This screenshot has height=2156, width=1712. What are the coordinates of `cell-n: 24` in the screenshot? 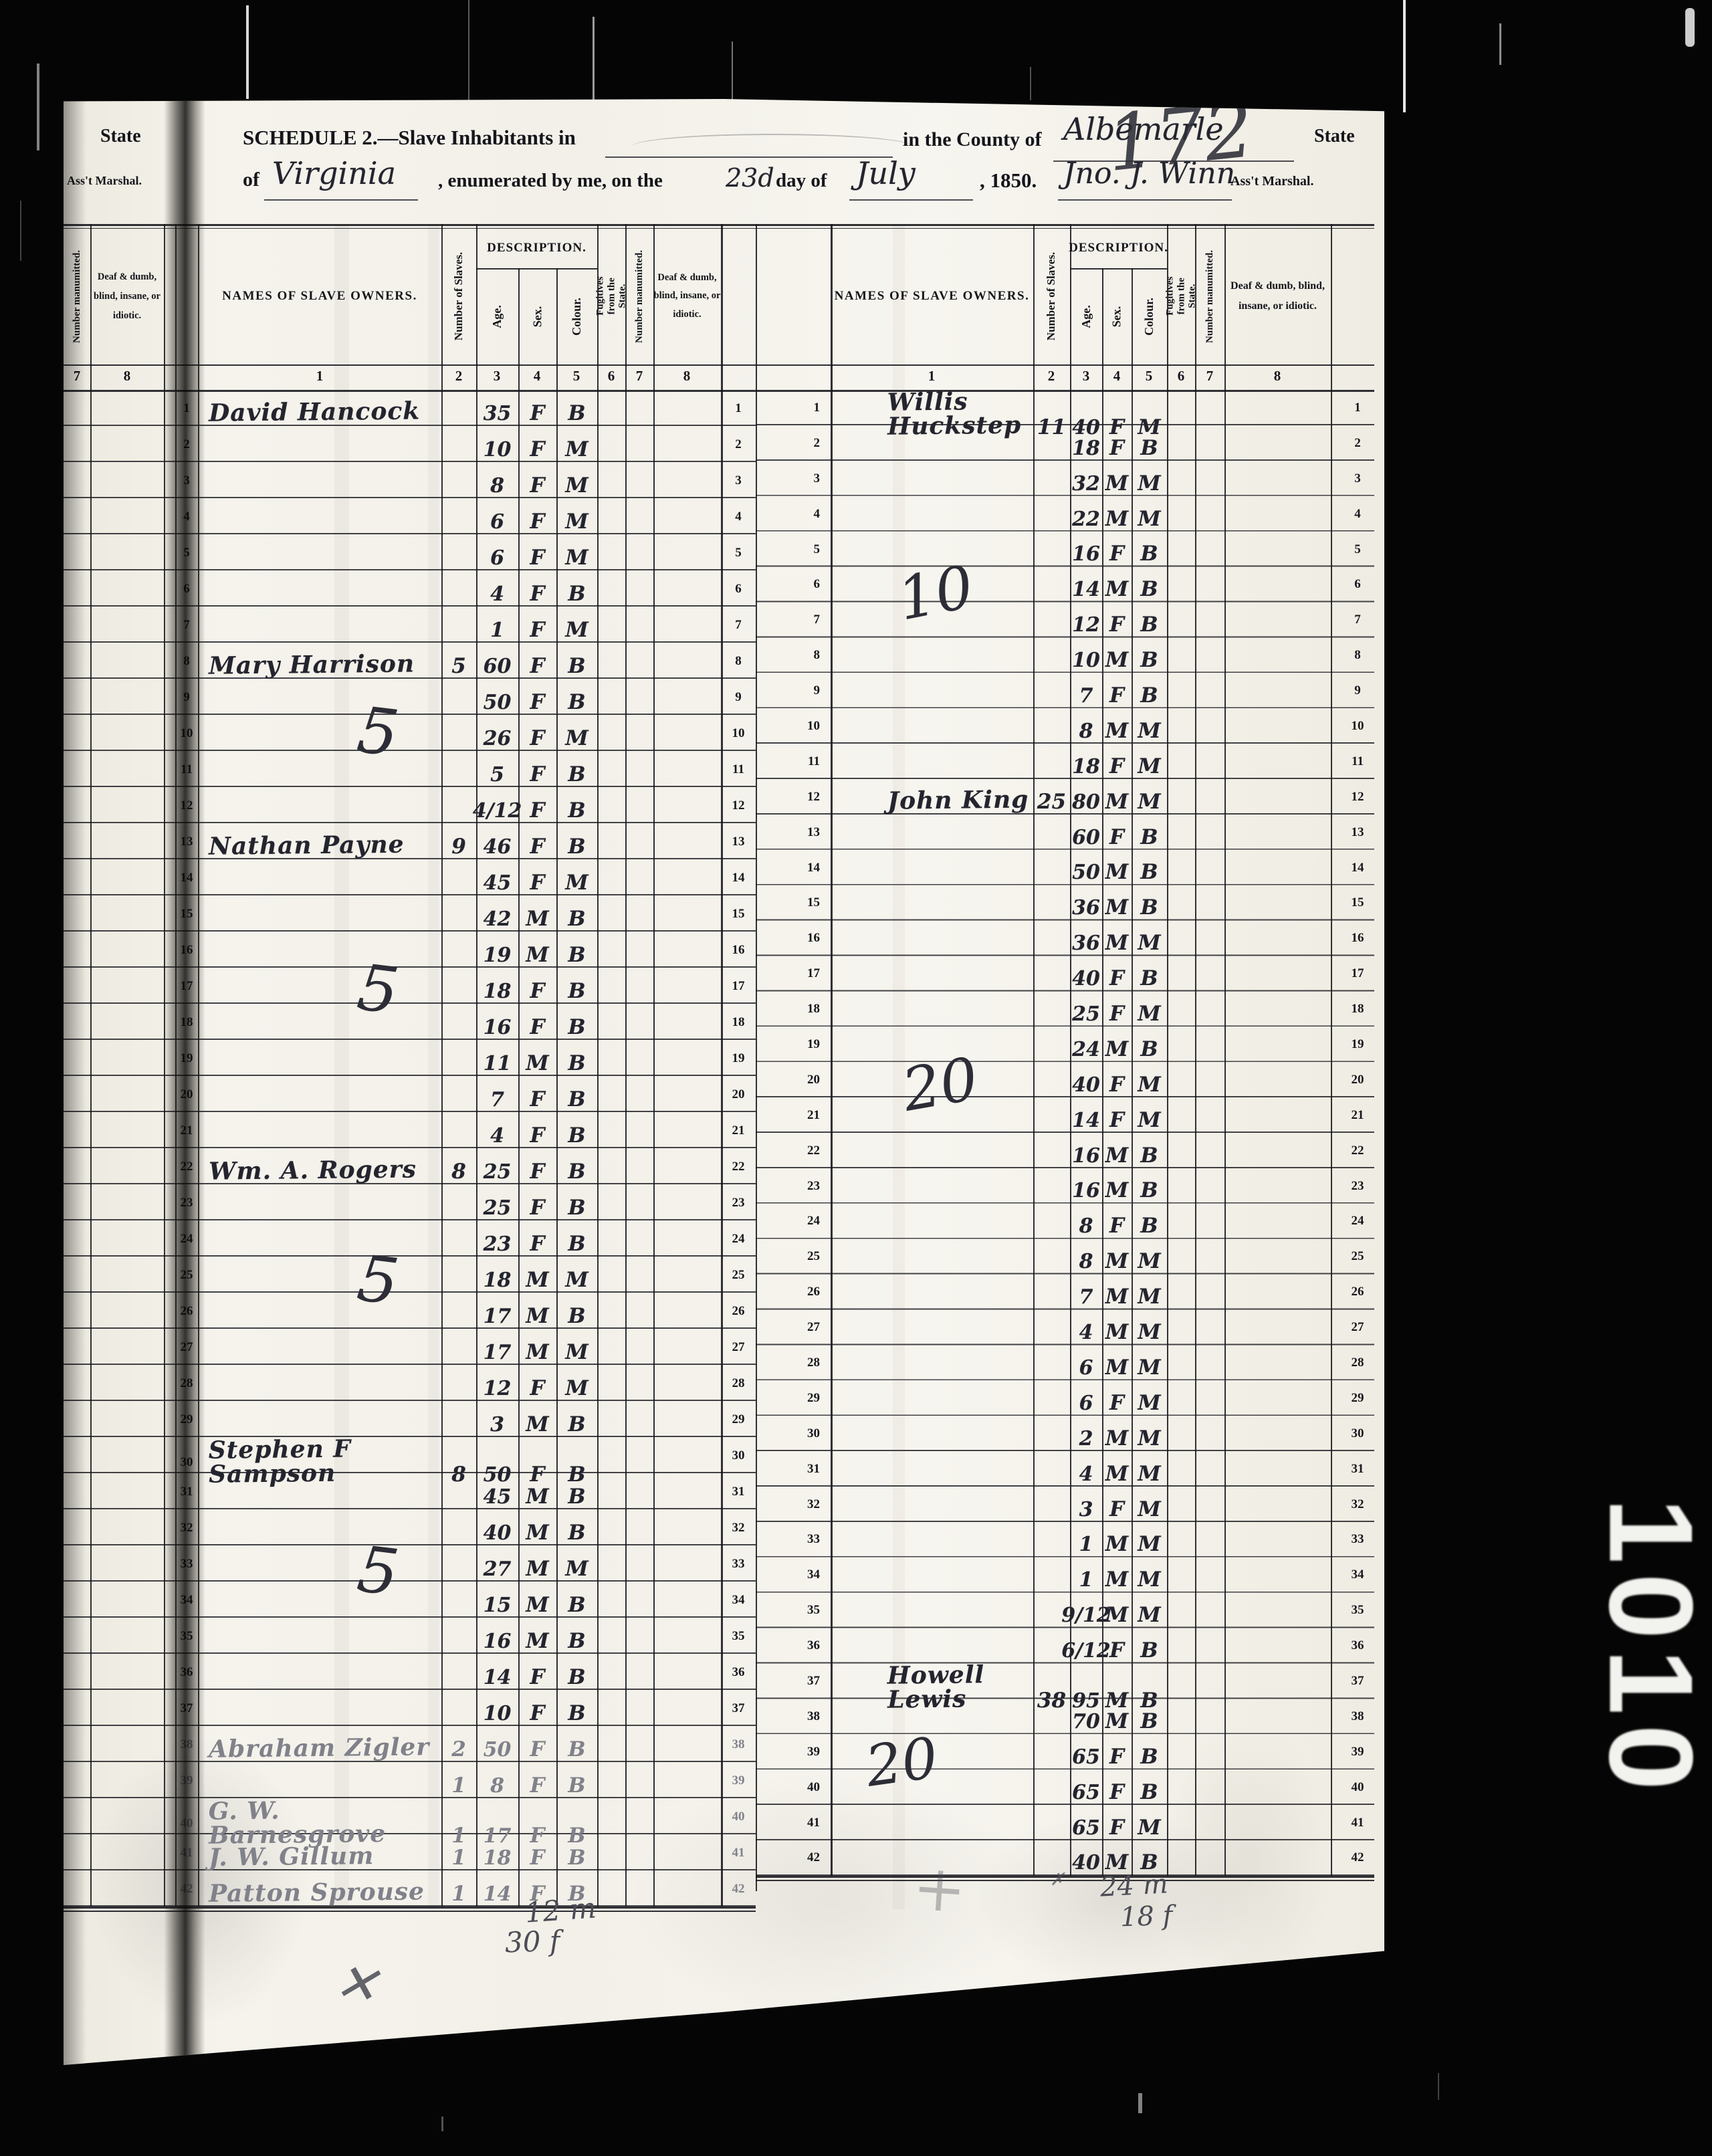 It's located at (738, 1239).